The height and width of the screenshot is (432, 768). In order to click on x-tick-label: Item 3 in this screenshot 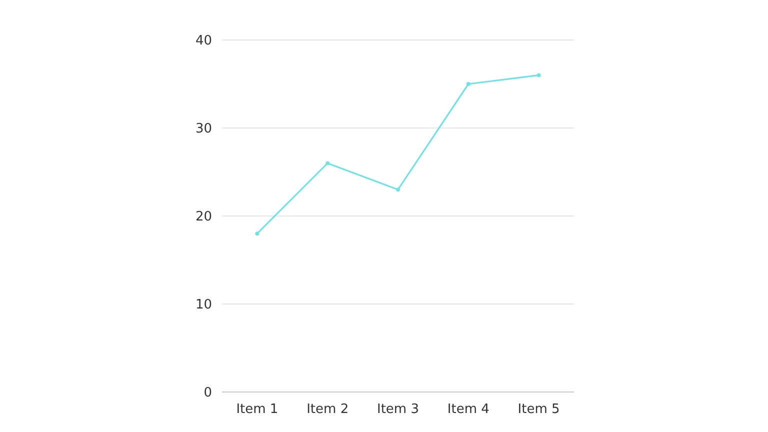, I will do `click(398, 409)`.